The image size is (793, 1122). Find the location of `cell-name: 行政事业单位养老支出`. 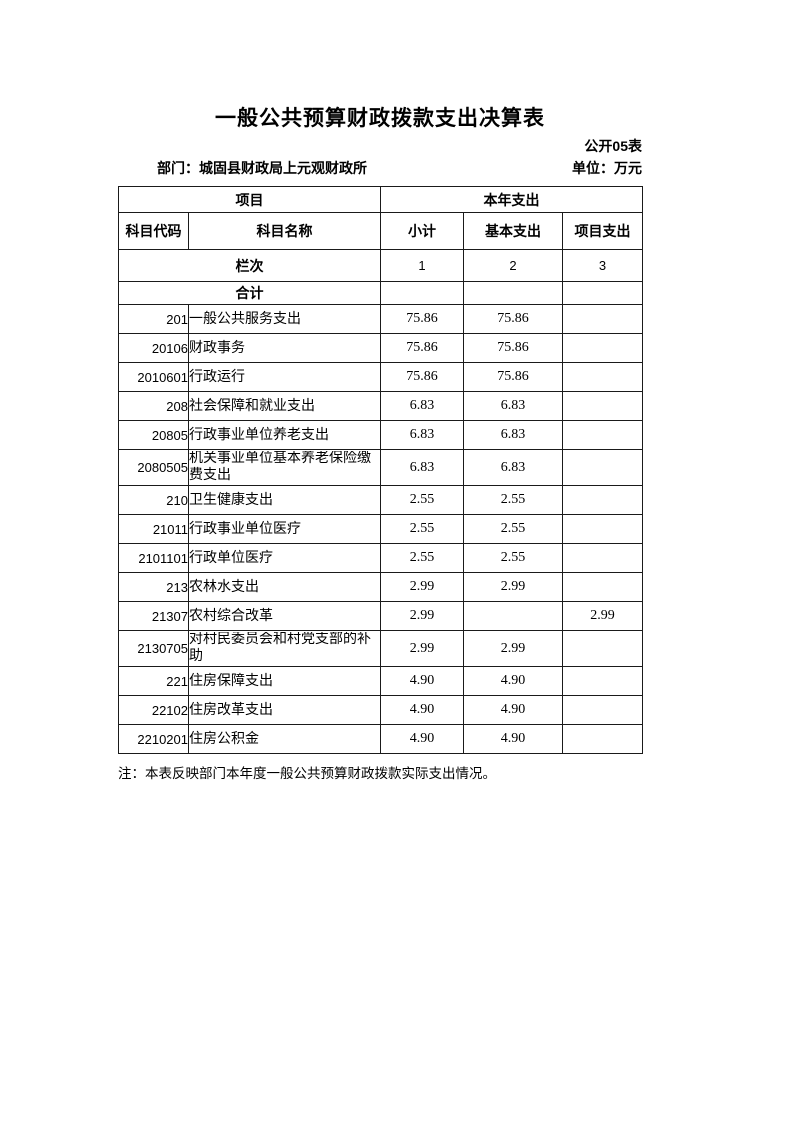

cell-name: 行政事业单位养老支出 is located at coordinates (284, 435).